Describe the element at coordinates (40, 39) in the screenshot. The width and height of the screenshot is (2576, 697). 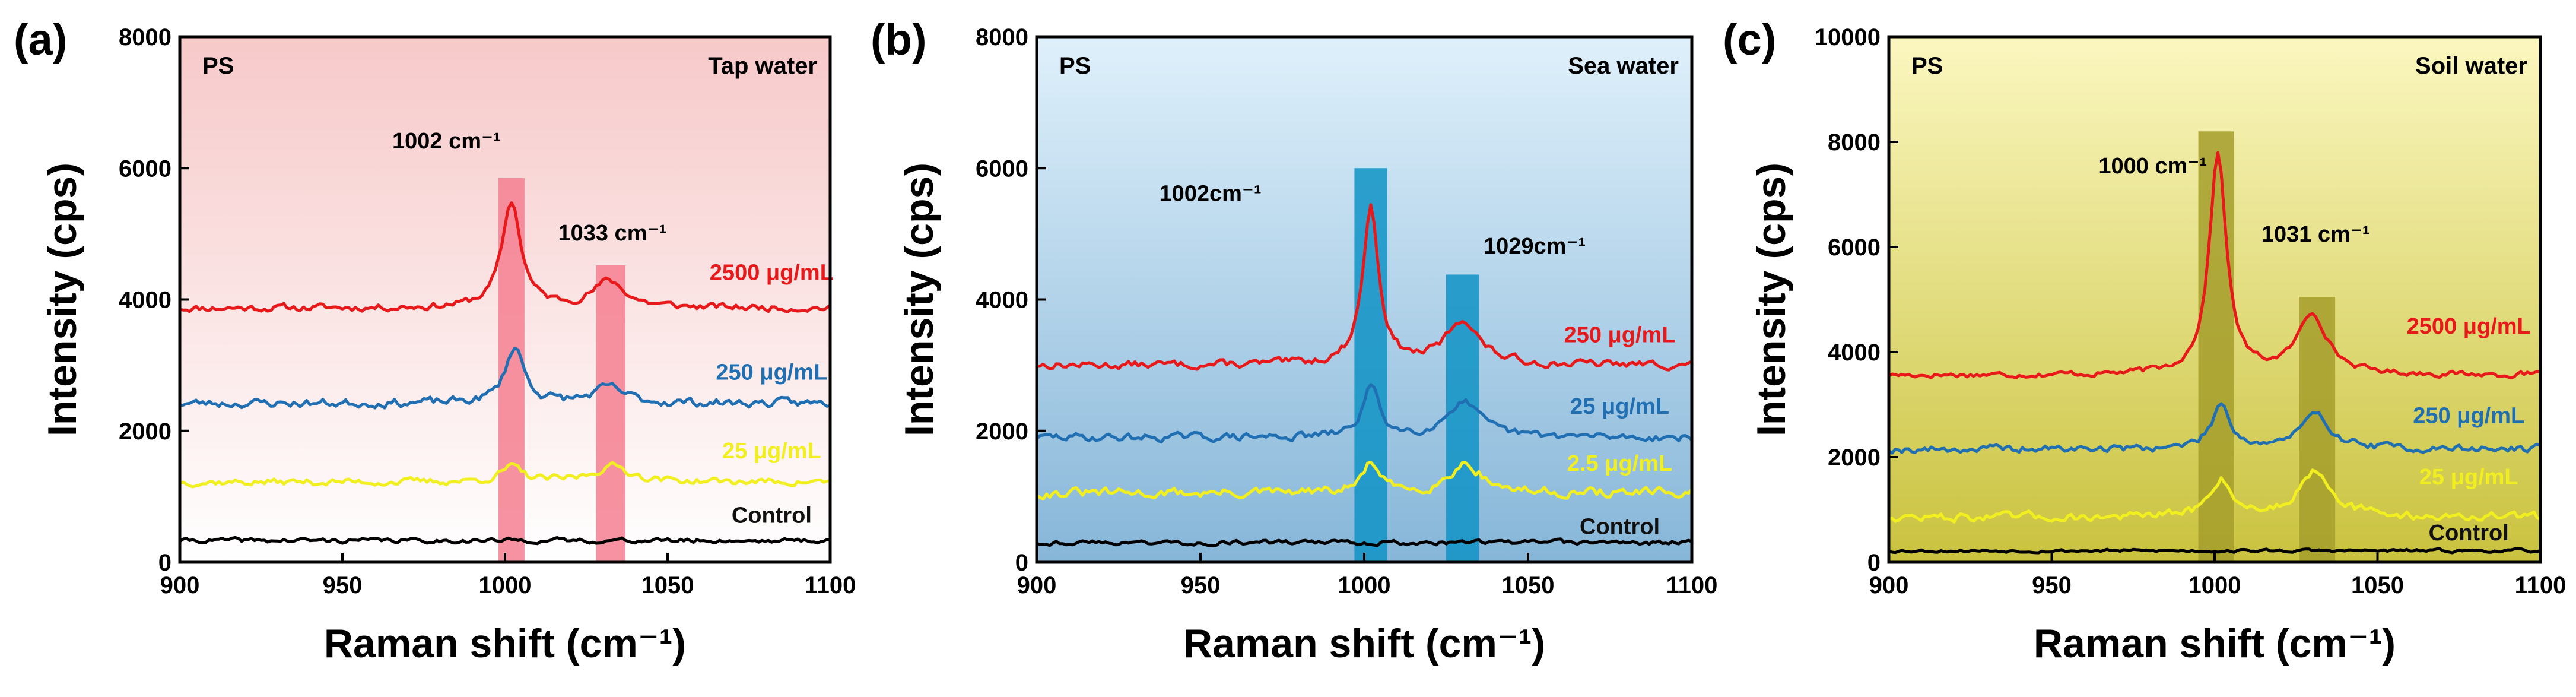
I see `panel-letter: (a)` at that location.